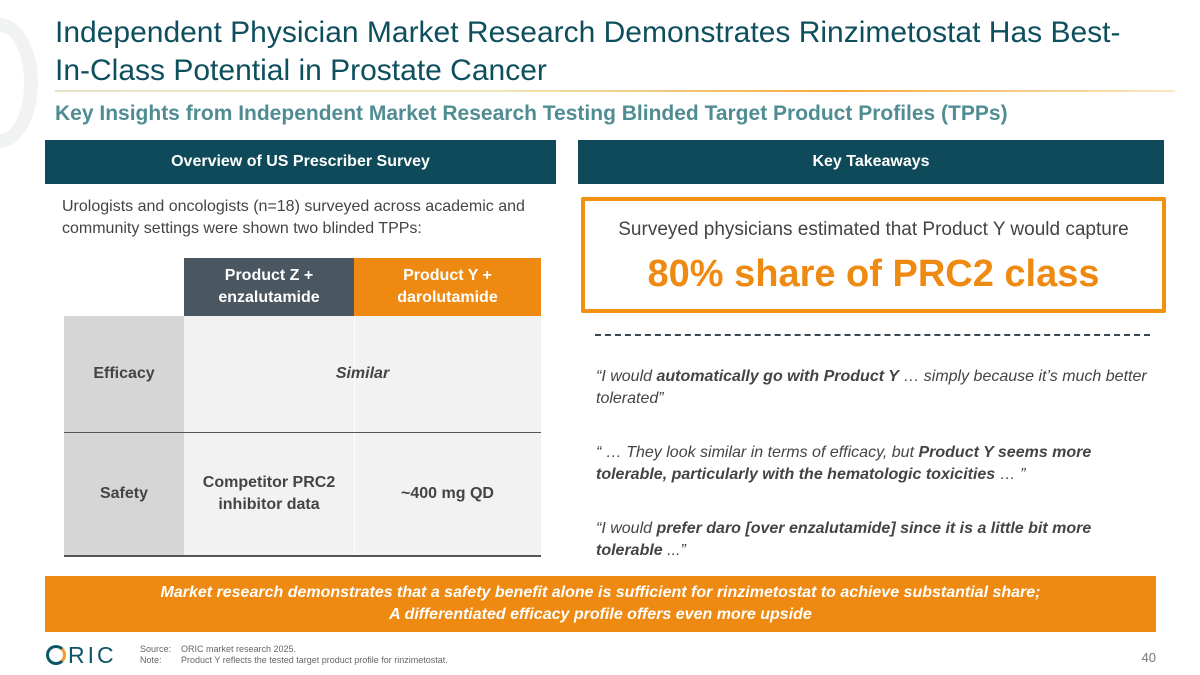 Image resolution: width=1200 pixels, height=675 pixels. Describe the element at coordinates (447, 297) in the screenshot. I see `product-y-label-line2: darolutamide` at that location.